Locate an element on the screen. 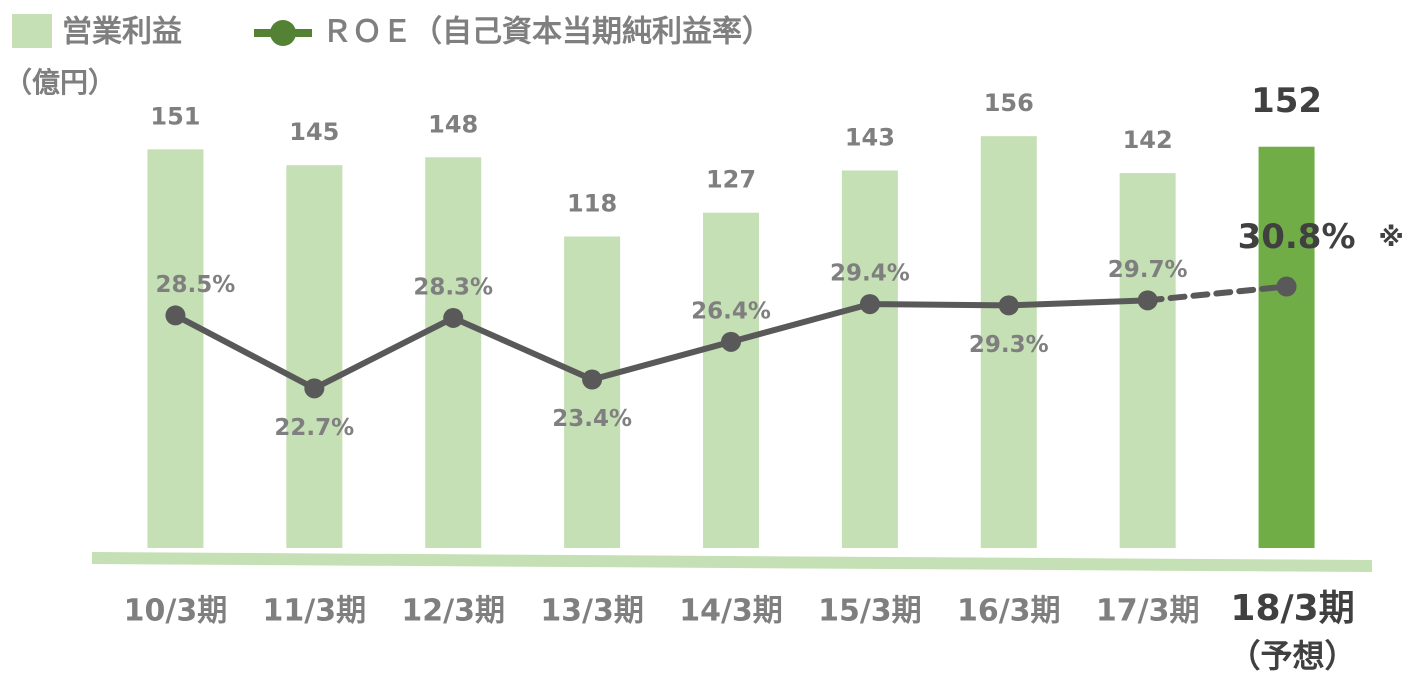  legend-label: ＲＯＥ（自己資本当期純利益率） is located at coordinates (547, 32).